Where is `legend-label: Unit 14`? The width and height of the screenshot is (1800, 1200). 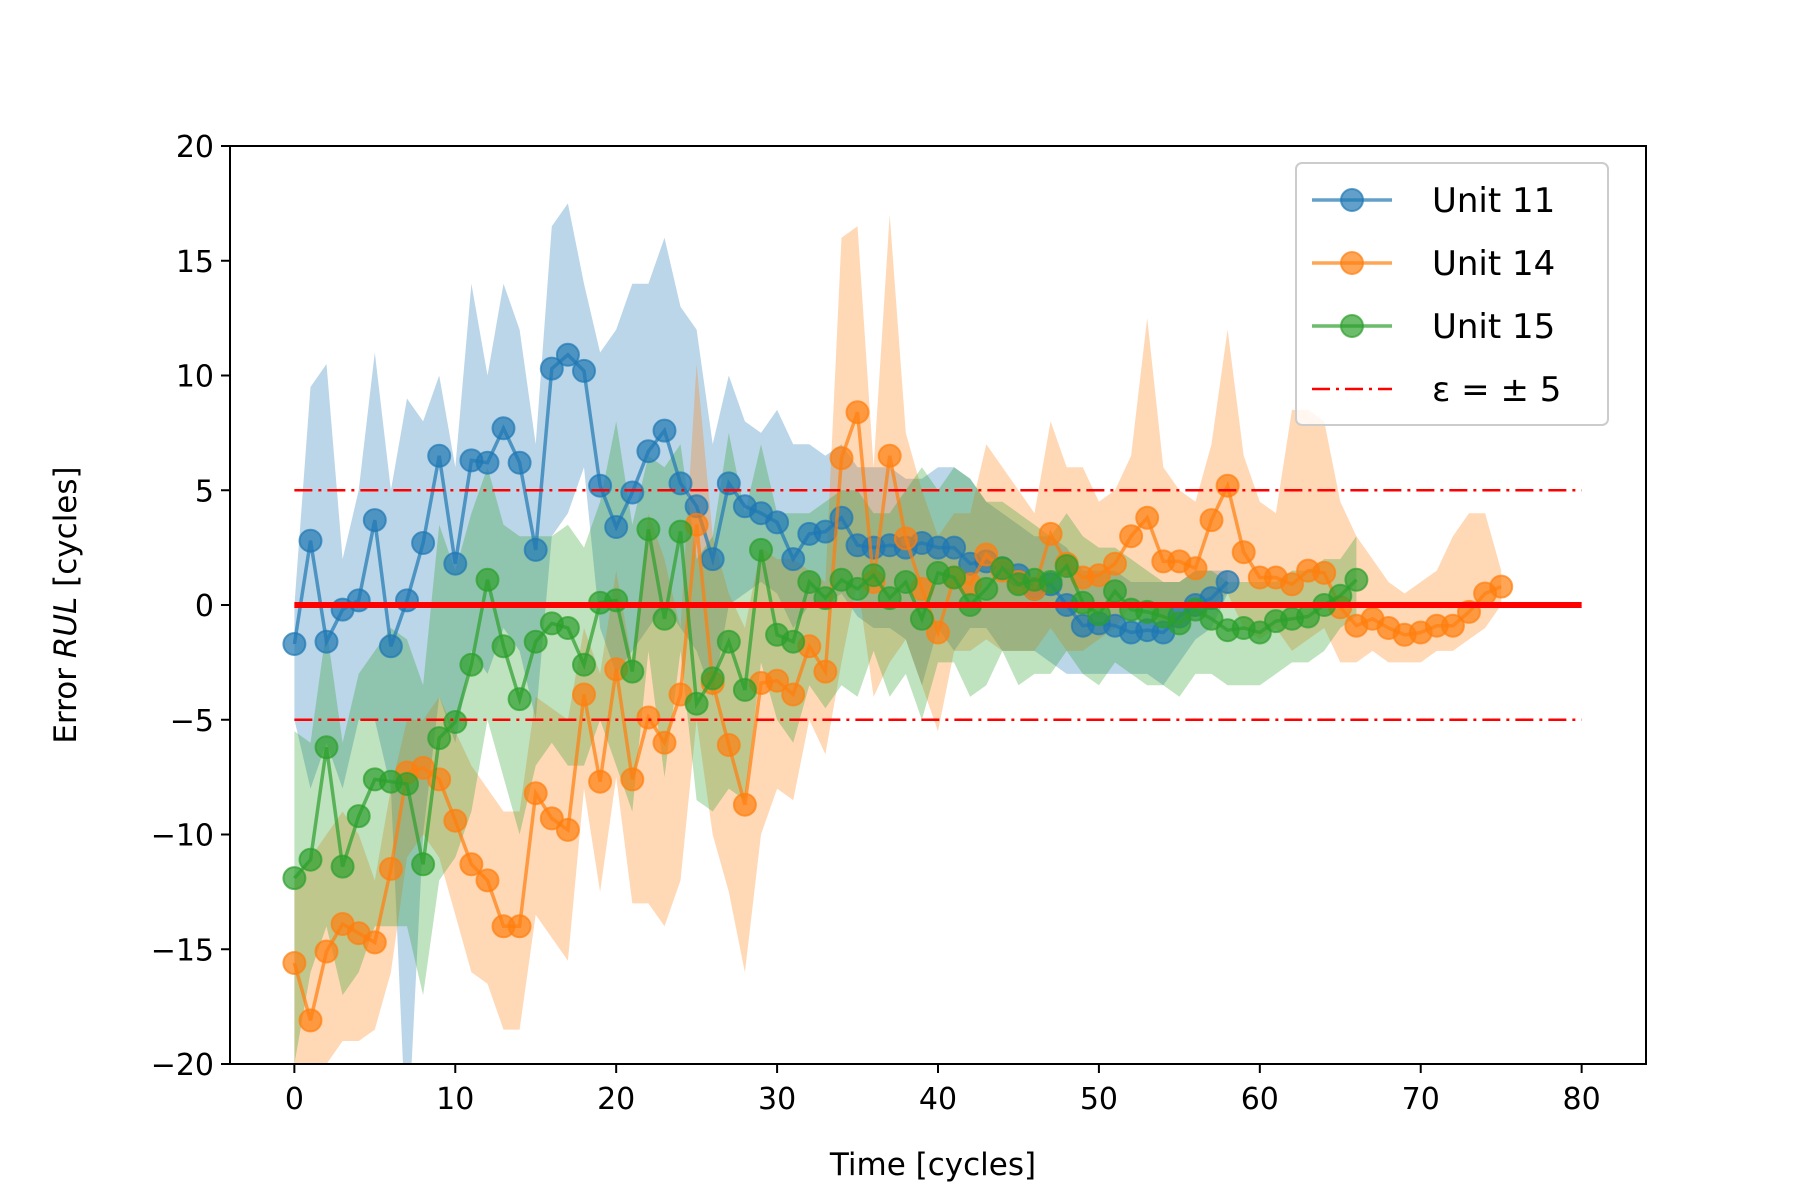
legend-label: Unit 14 is located at coordinates (1493, 264).